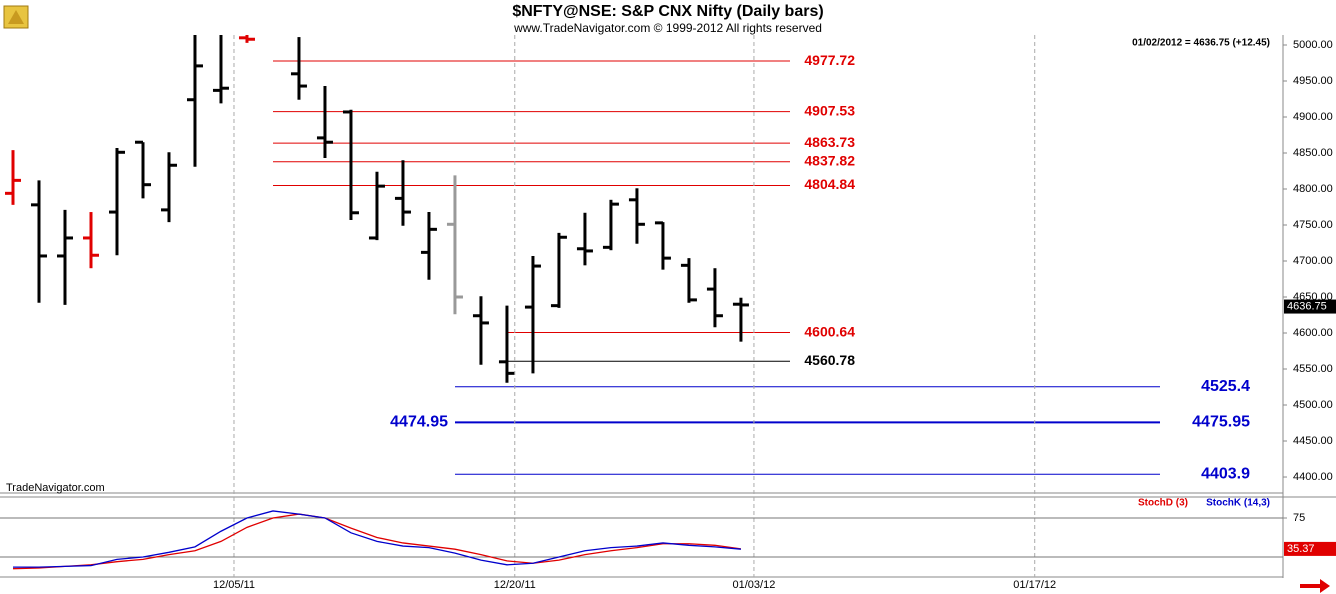 The width and height of the screenshot is (1336, 594). What do you see at coordinates (1313, 405) in the screenshot?
I see `y-tick-label: 4500.00` at bounding box center [1313, 405].